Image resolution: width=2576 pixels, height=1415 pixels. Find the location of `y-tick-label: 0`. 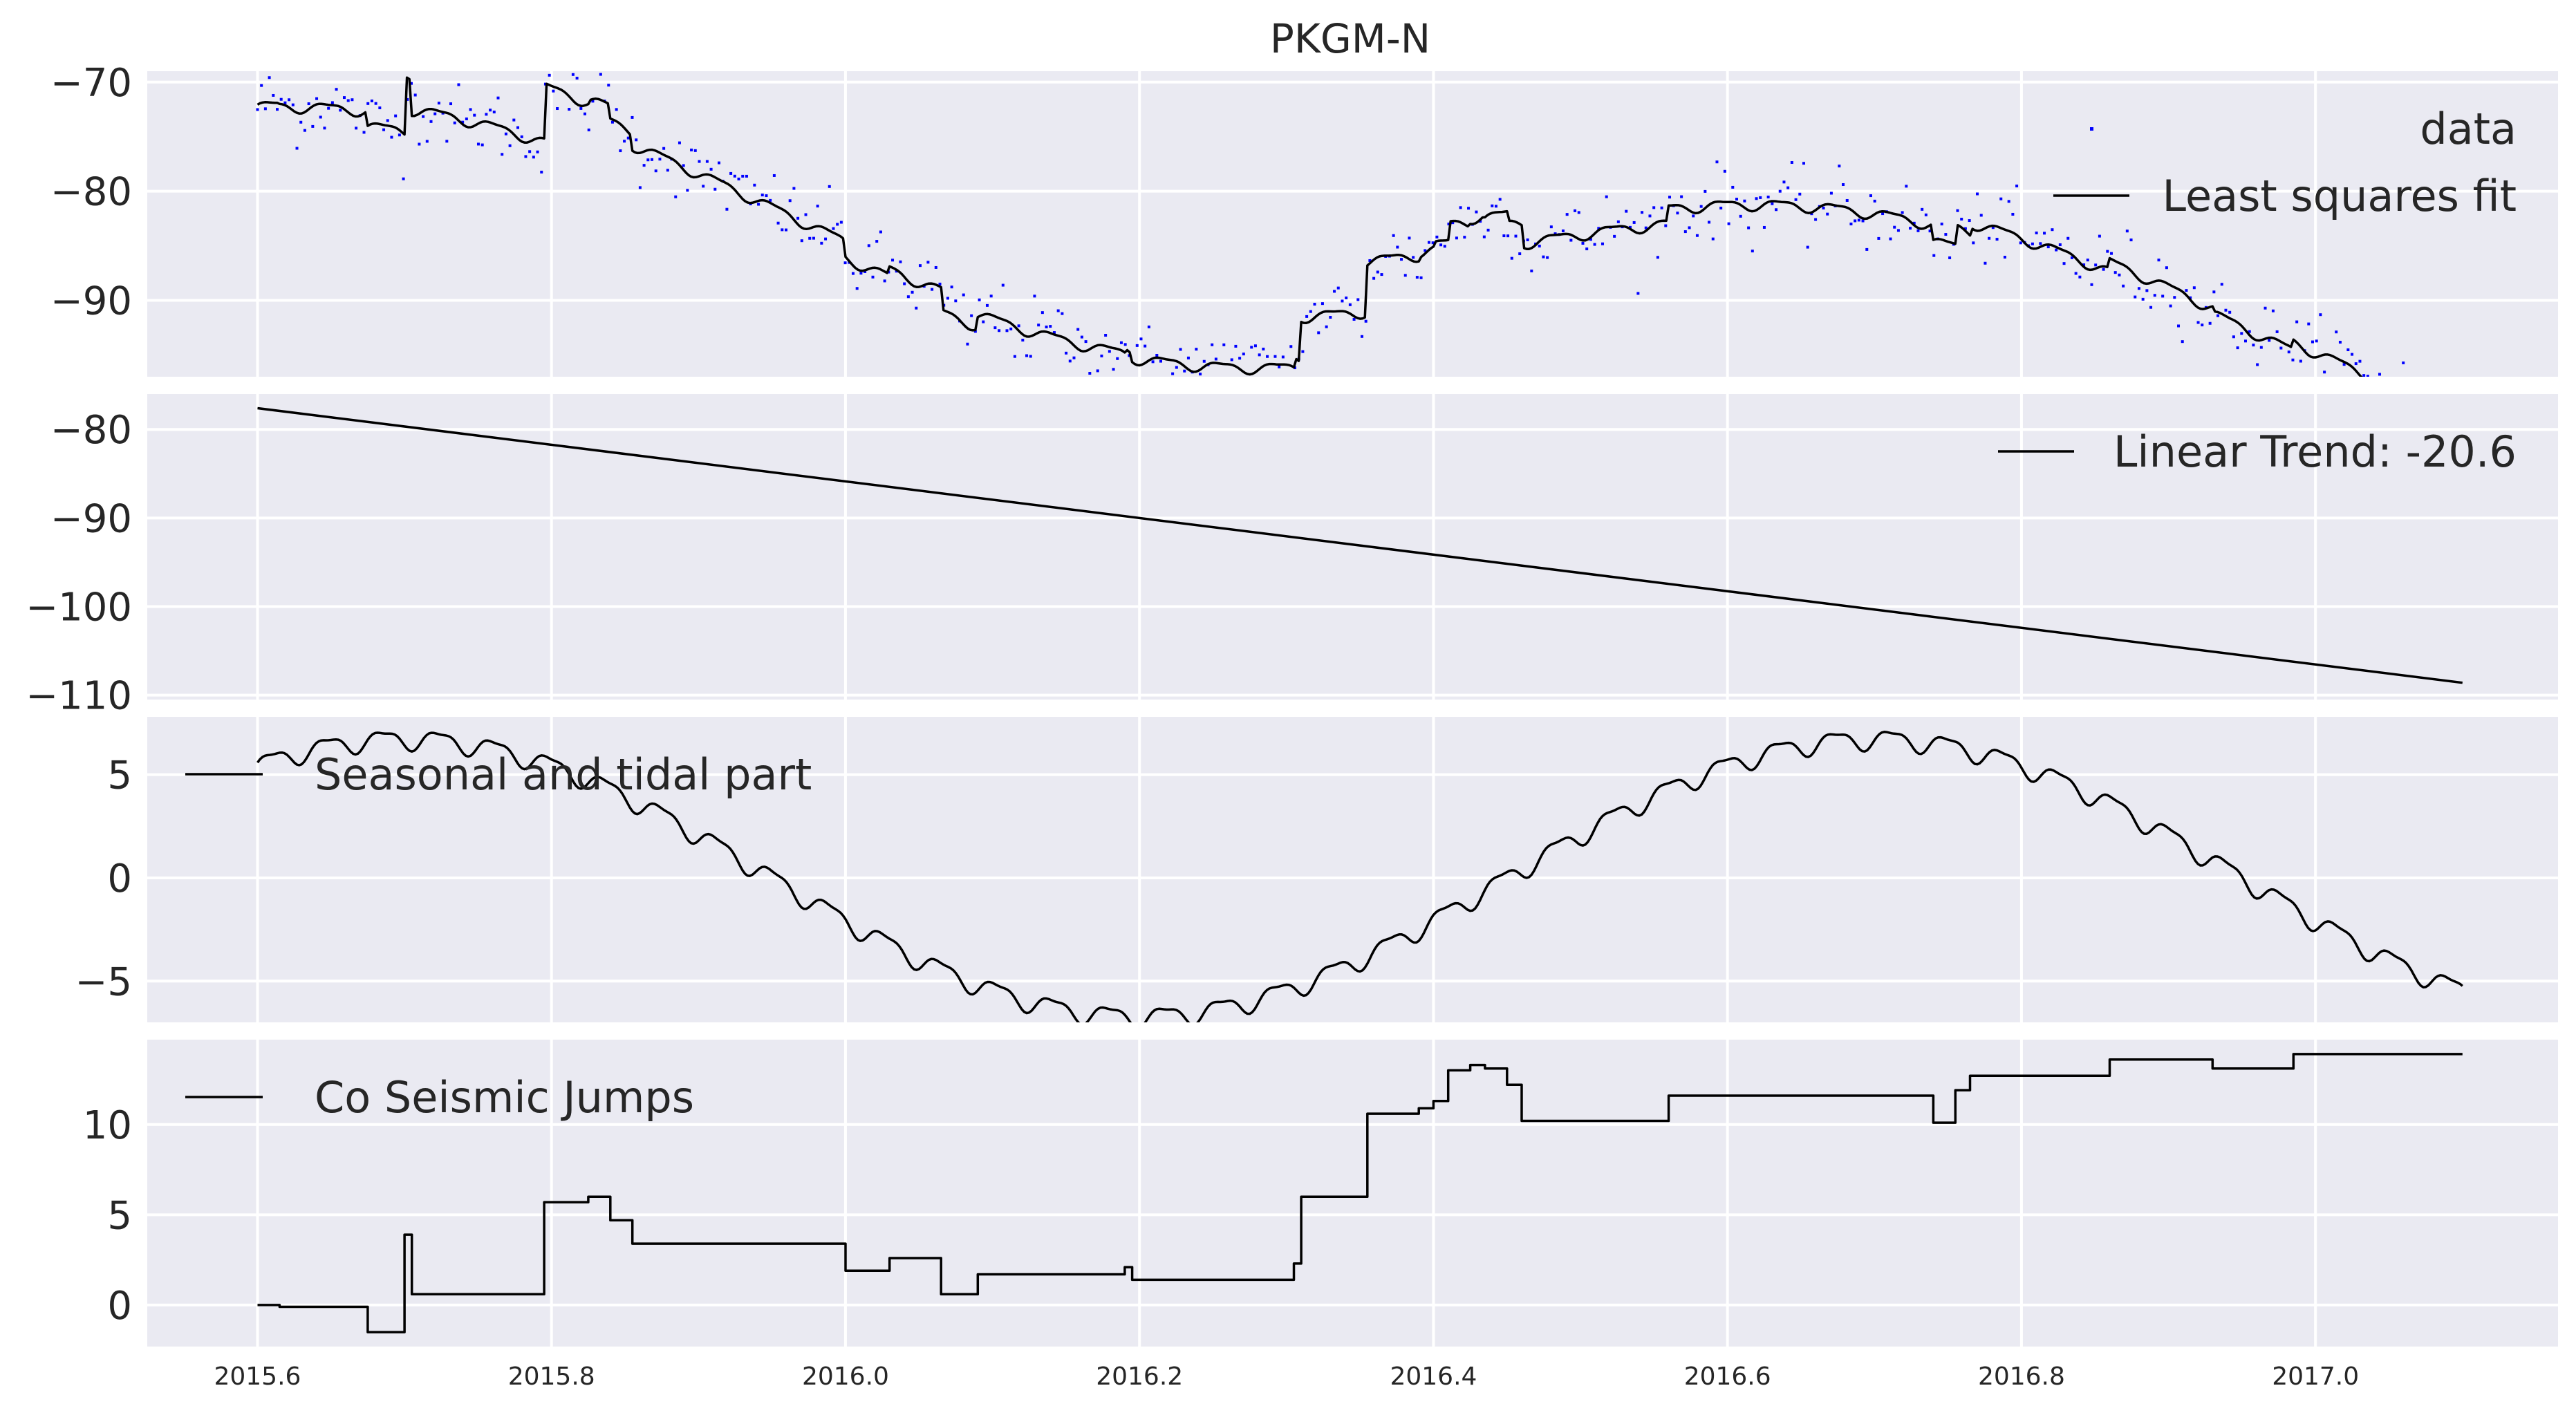

y-tick-label: 0 is located at coordinates (119, 1306).